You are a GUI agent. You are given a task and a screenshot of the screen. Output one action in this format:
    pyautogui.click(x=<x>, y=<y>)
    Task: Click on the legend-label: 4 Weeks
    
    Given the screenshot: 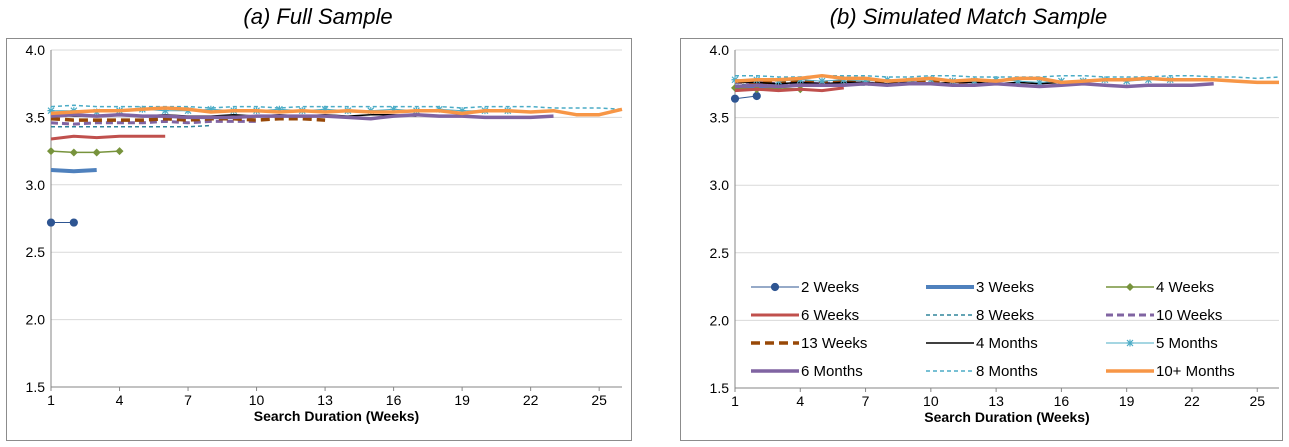 What is the action you would take?
    pyautogui.click(x=1185, y=287)
    